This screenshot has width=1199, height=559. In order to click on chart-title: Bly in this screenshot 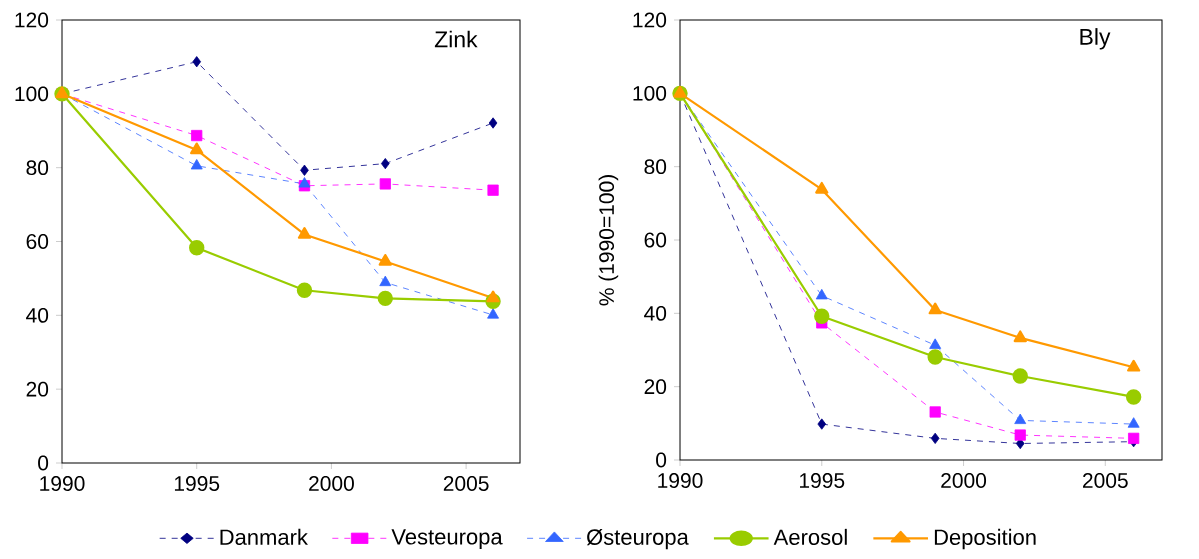, I will do `click(1095, 39)`.